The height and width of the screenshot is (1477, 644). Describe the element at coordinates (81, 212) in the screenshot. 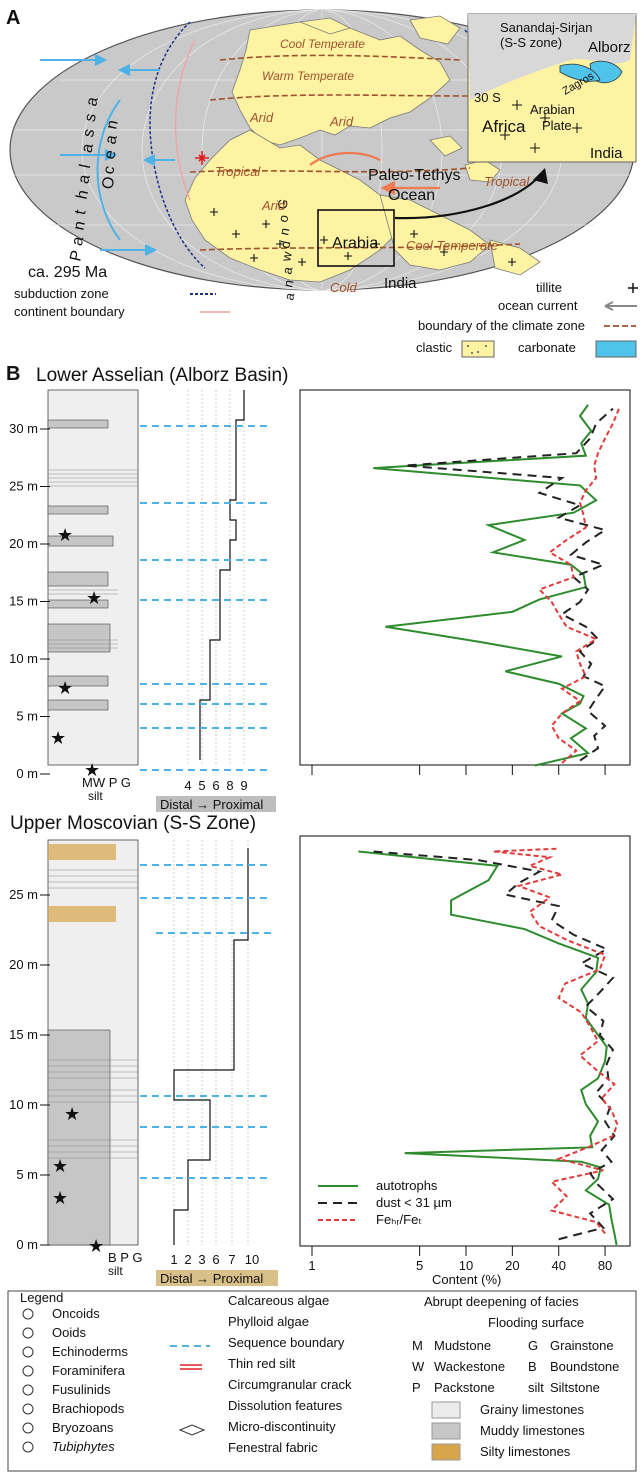

I see `panthalassa-letter: t` at that location.